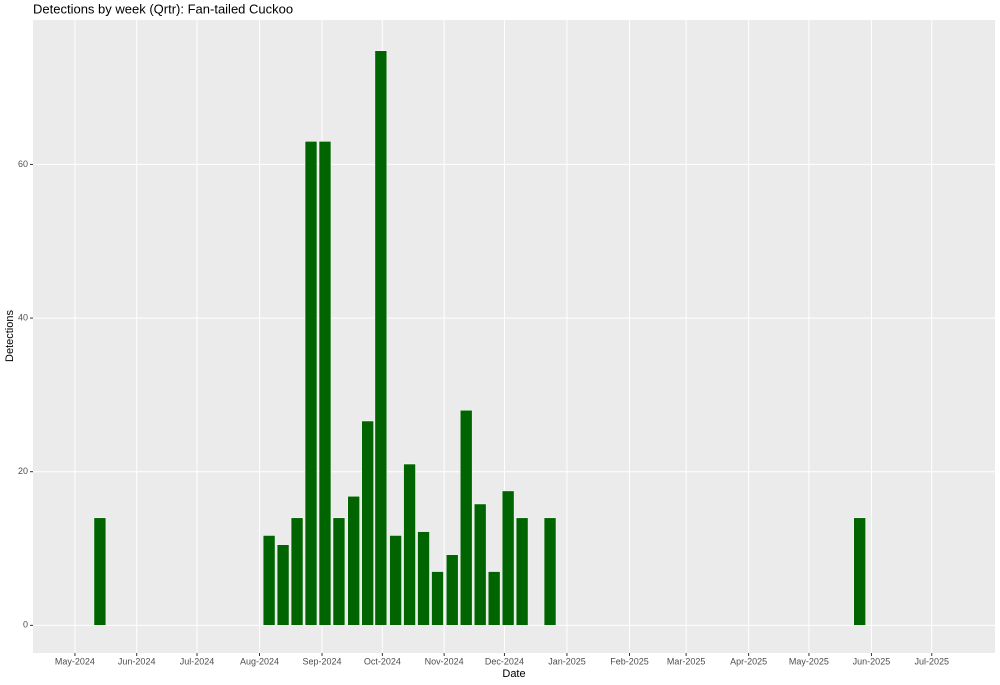 The width and height of the screenshot is (1000, 685). I want to click on x-tick-label: May-2024, so click(75, 661).